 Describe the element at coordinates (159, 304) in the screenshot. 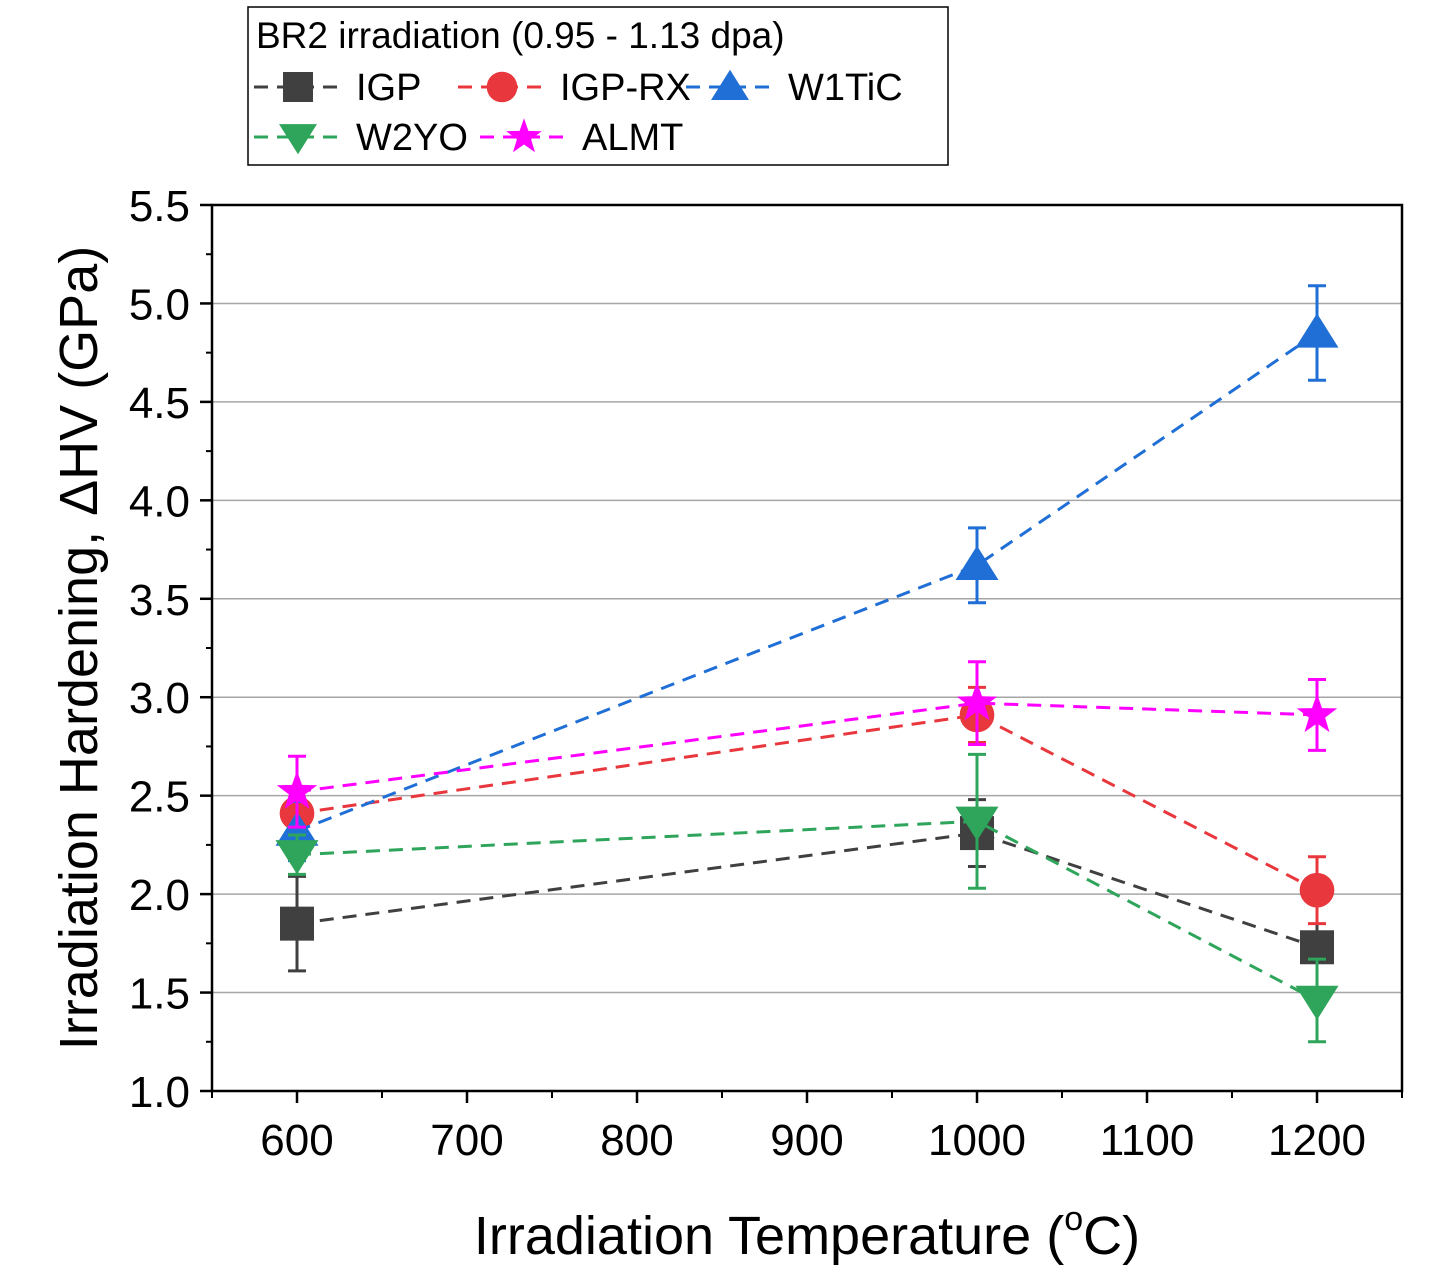

I see `y-tick-label: 5.0` at that location.